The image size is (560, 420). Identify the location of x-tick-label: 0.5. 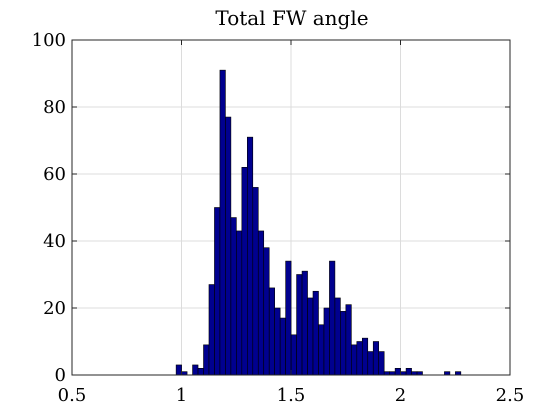
(72, 395).